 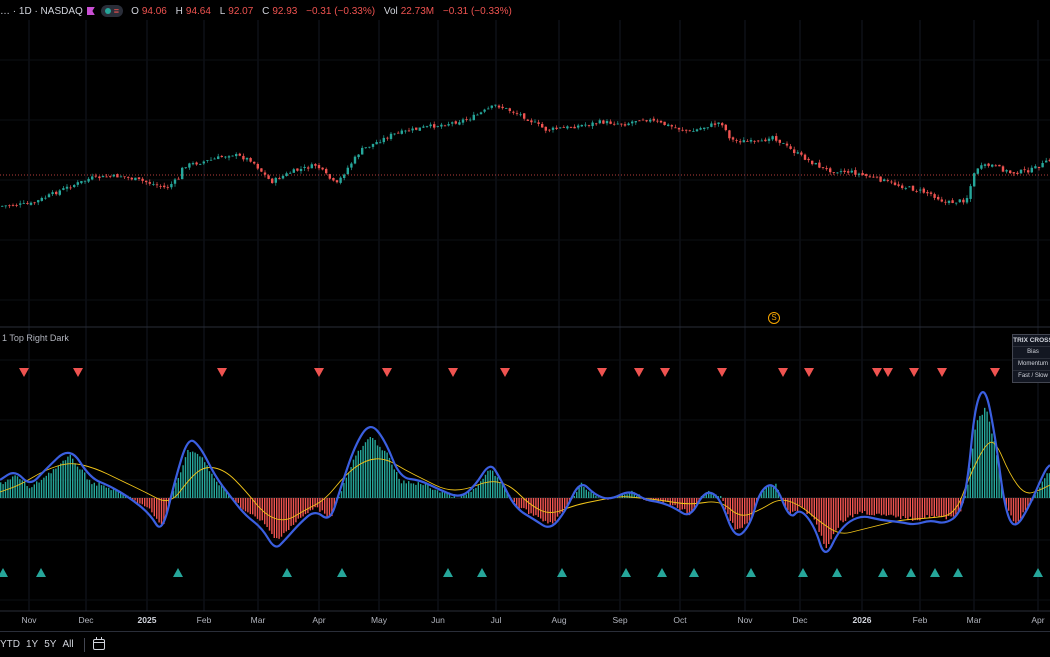 What do you see at coordinates (68, 644) in the screenshot?
I see `range-all-button: All` at bounding box center [68, 644].